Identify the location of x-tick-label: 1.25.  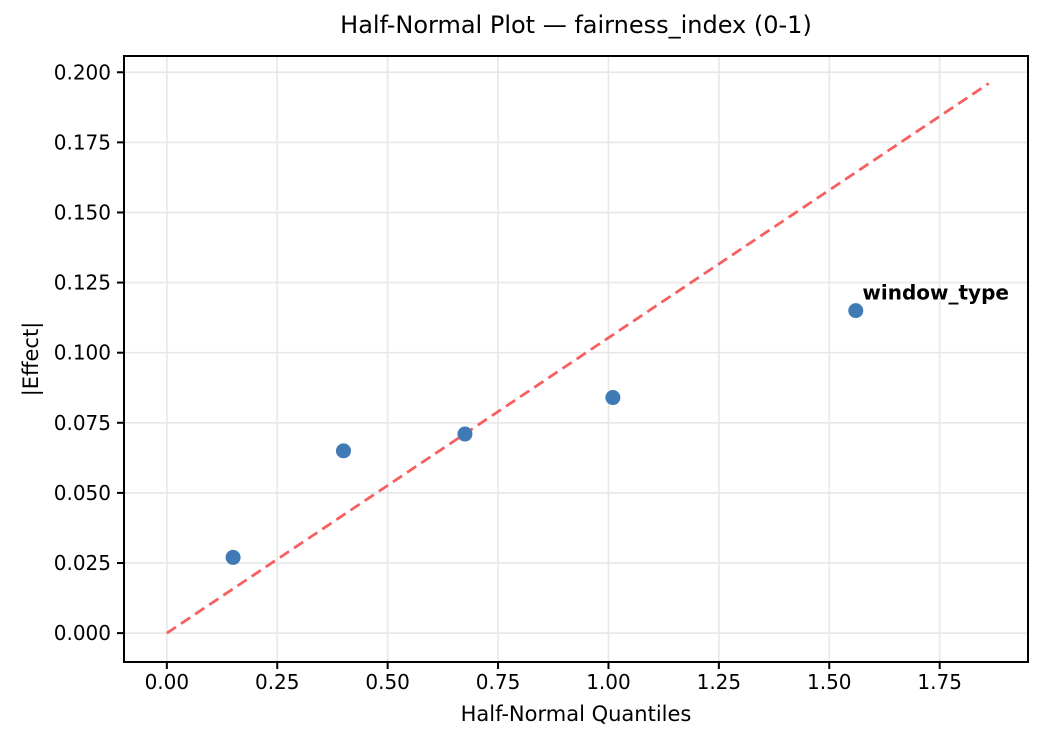
(719, 682).